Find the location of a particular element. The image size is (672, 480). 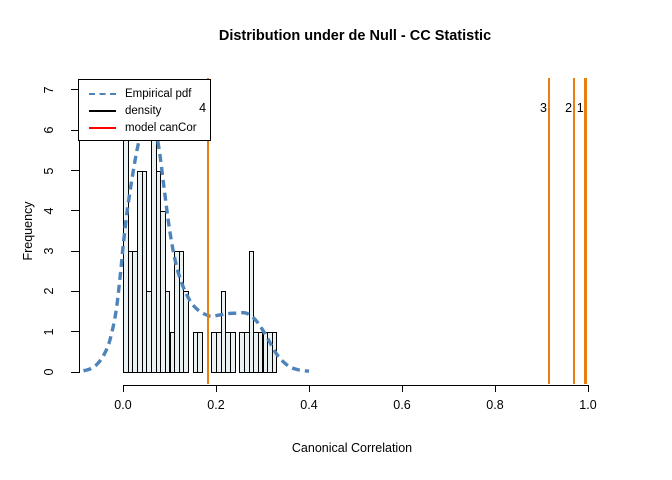

legend-item-0: Empirical pdf is located at coordinates (149, 93).